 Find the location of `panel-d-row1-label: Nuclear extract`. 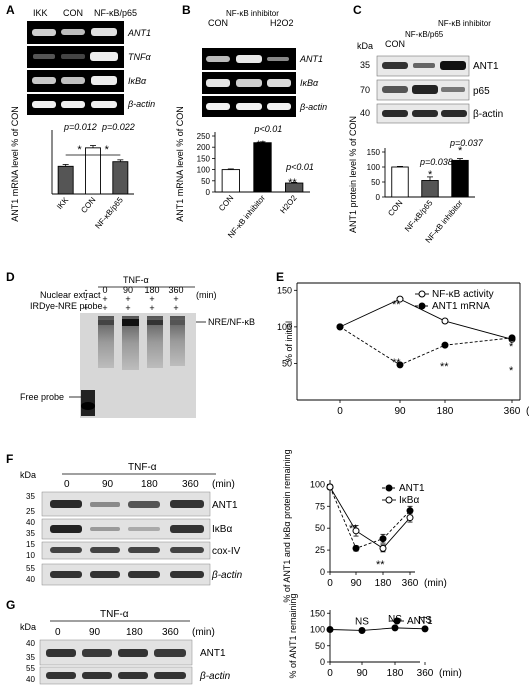

panel-d-row1-label: Nuclear extract is located at coordinates (70, 295).